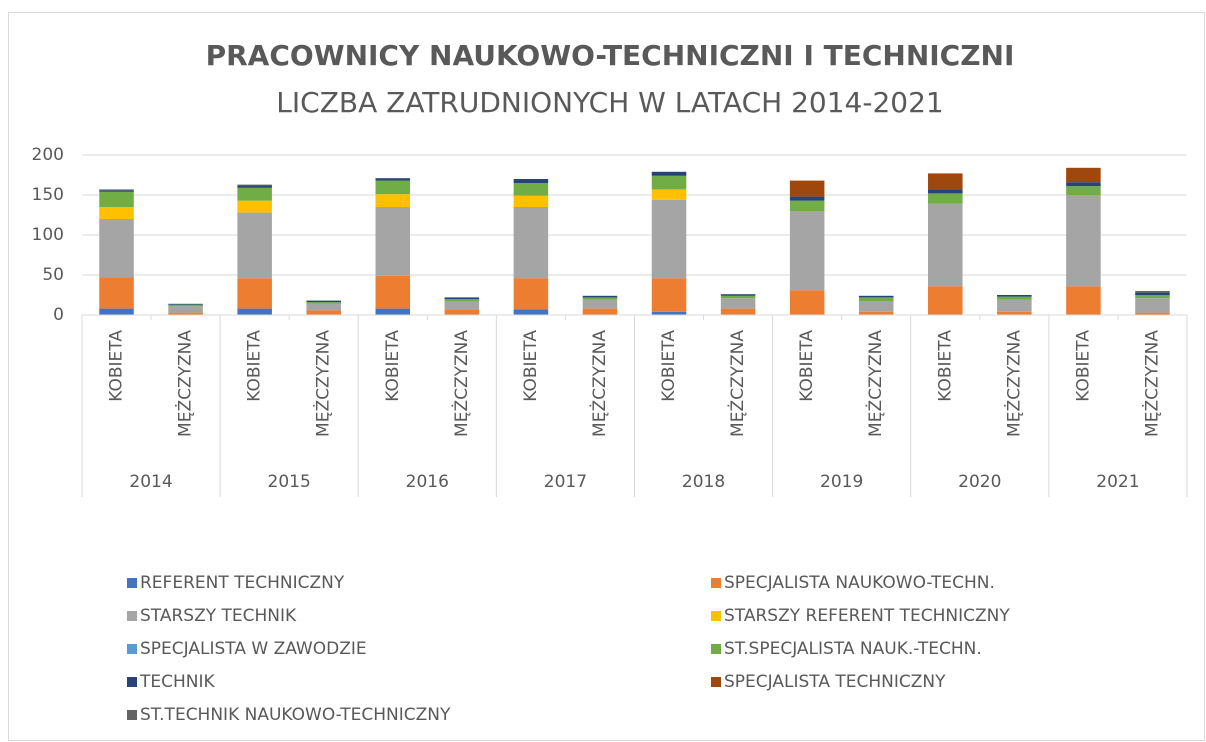 This screenshot has height=742, width=1206. What do you see at coordinates (835, 682) in the screenshot?
I see `legend-label: SPECJALISTA TECHNICZNY` at bounding box center [835, 682].